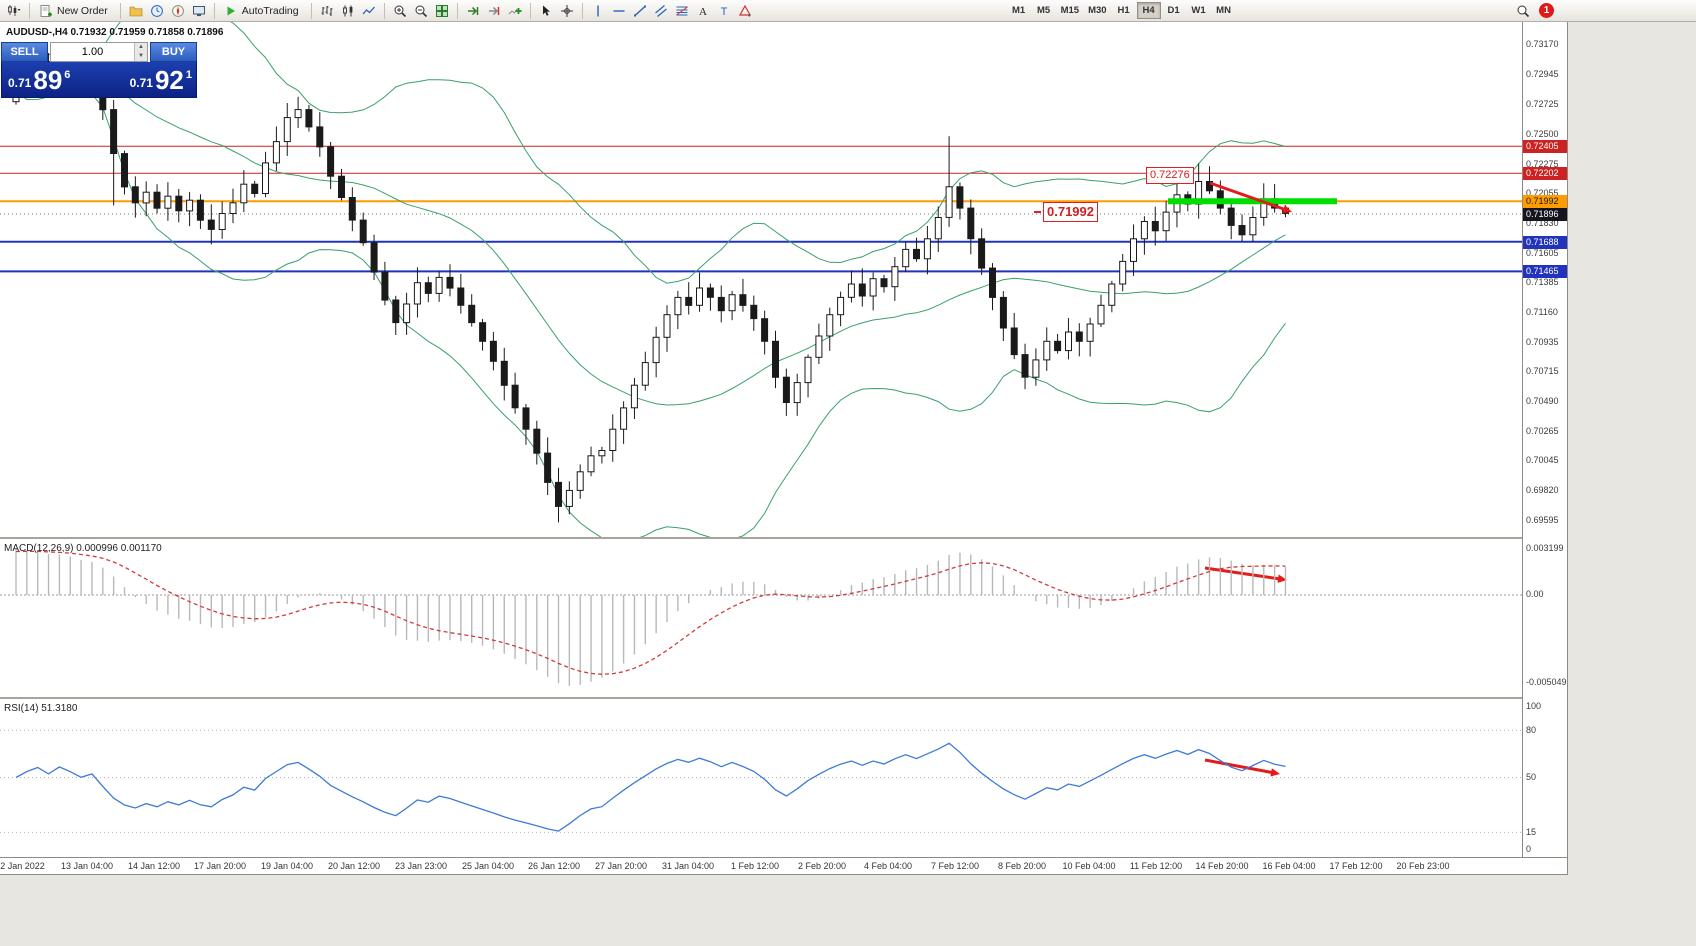 The height and width of the screenshot is (946, 1696). I want to click on time-axis-label: 14 Jan 12:00, so click(154, 866).